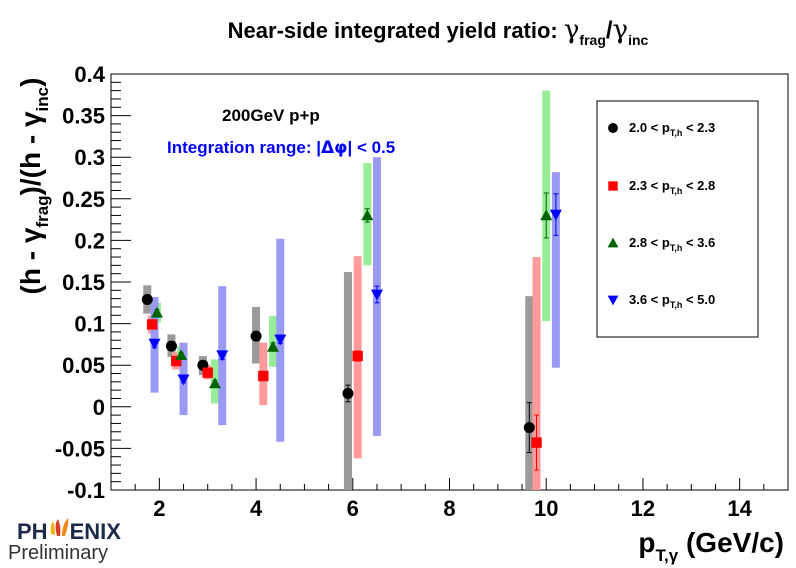 This screenshot has width=796, height=568. What do you see at coordinates (32, 531) in the screenshot?
I see `logo-brand-pre: PH` at bounding box center [32, 531].